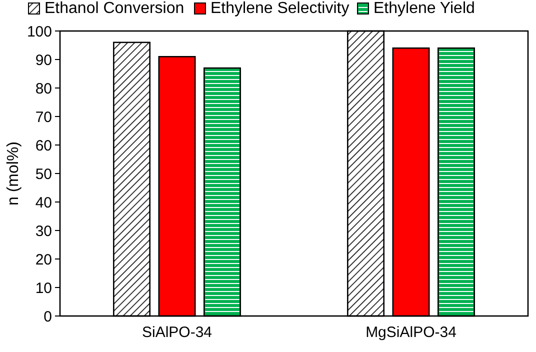 The image size is (536, 352). Describe the element at coordinates (39, 31) in the screenshot. I see `y-tick-label: 100` at that location.